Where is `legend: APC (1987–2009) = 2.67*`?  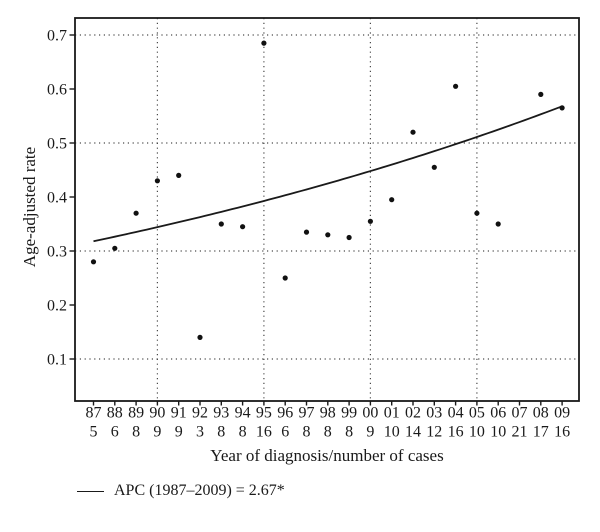 legend: APC (1987–2009) = 2.67* is located at coordinates (181, 491).